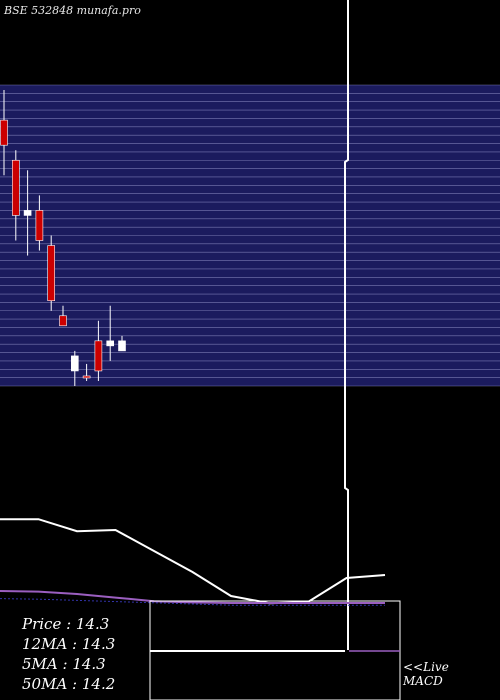  I want to click on stat-5ma: 5MA : 14.3, so click(64, 664).